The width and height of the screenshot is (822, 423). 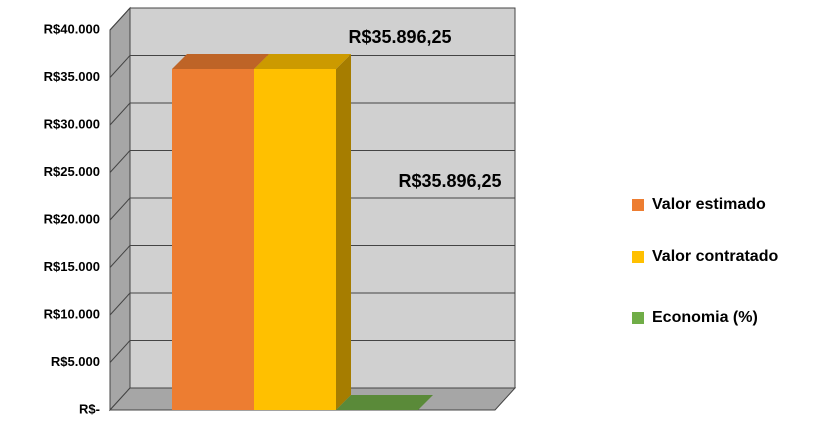 I want to click on bar-side, so click(x=343, y=231).